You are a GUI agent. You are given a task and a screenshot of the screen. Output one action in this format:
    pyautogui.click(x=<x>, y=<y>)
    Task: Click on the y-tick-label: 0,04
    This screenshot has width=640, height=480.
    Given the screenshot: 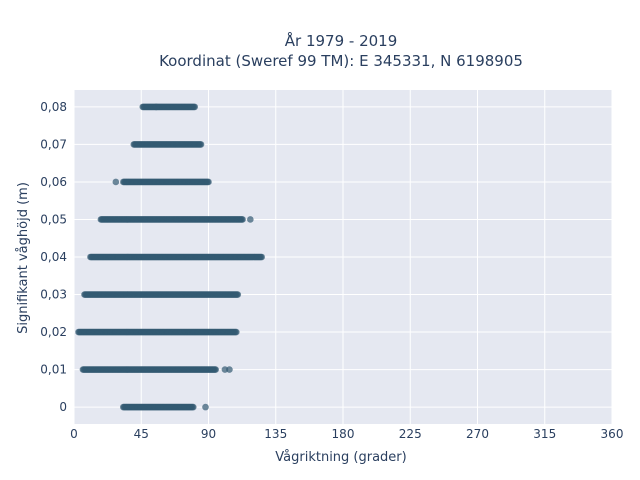 What is the action you would take?
    pyautogui.click(x=53, y=257)
    